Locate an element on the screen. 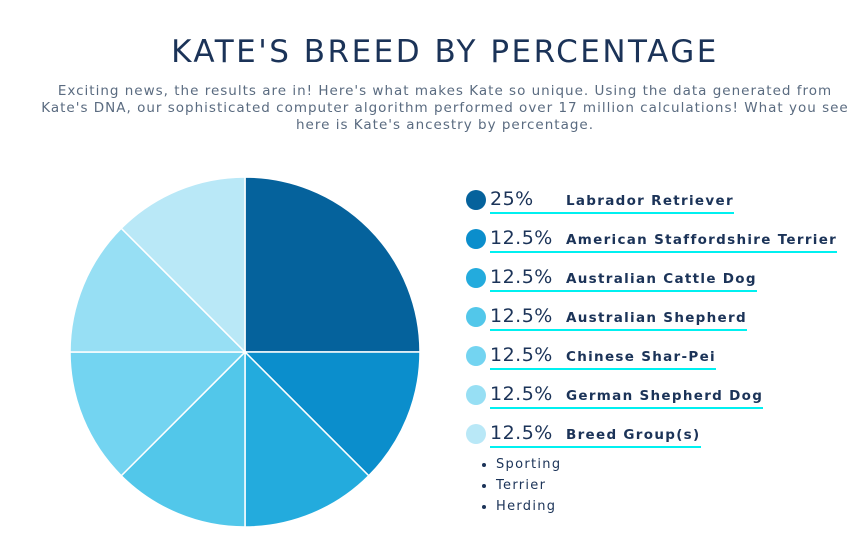  breed-group-item: Sporting is located at coordinates (528, 464).